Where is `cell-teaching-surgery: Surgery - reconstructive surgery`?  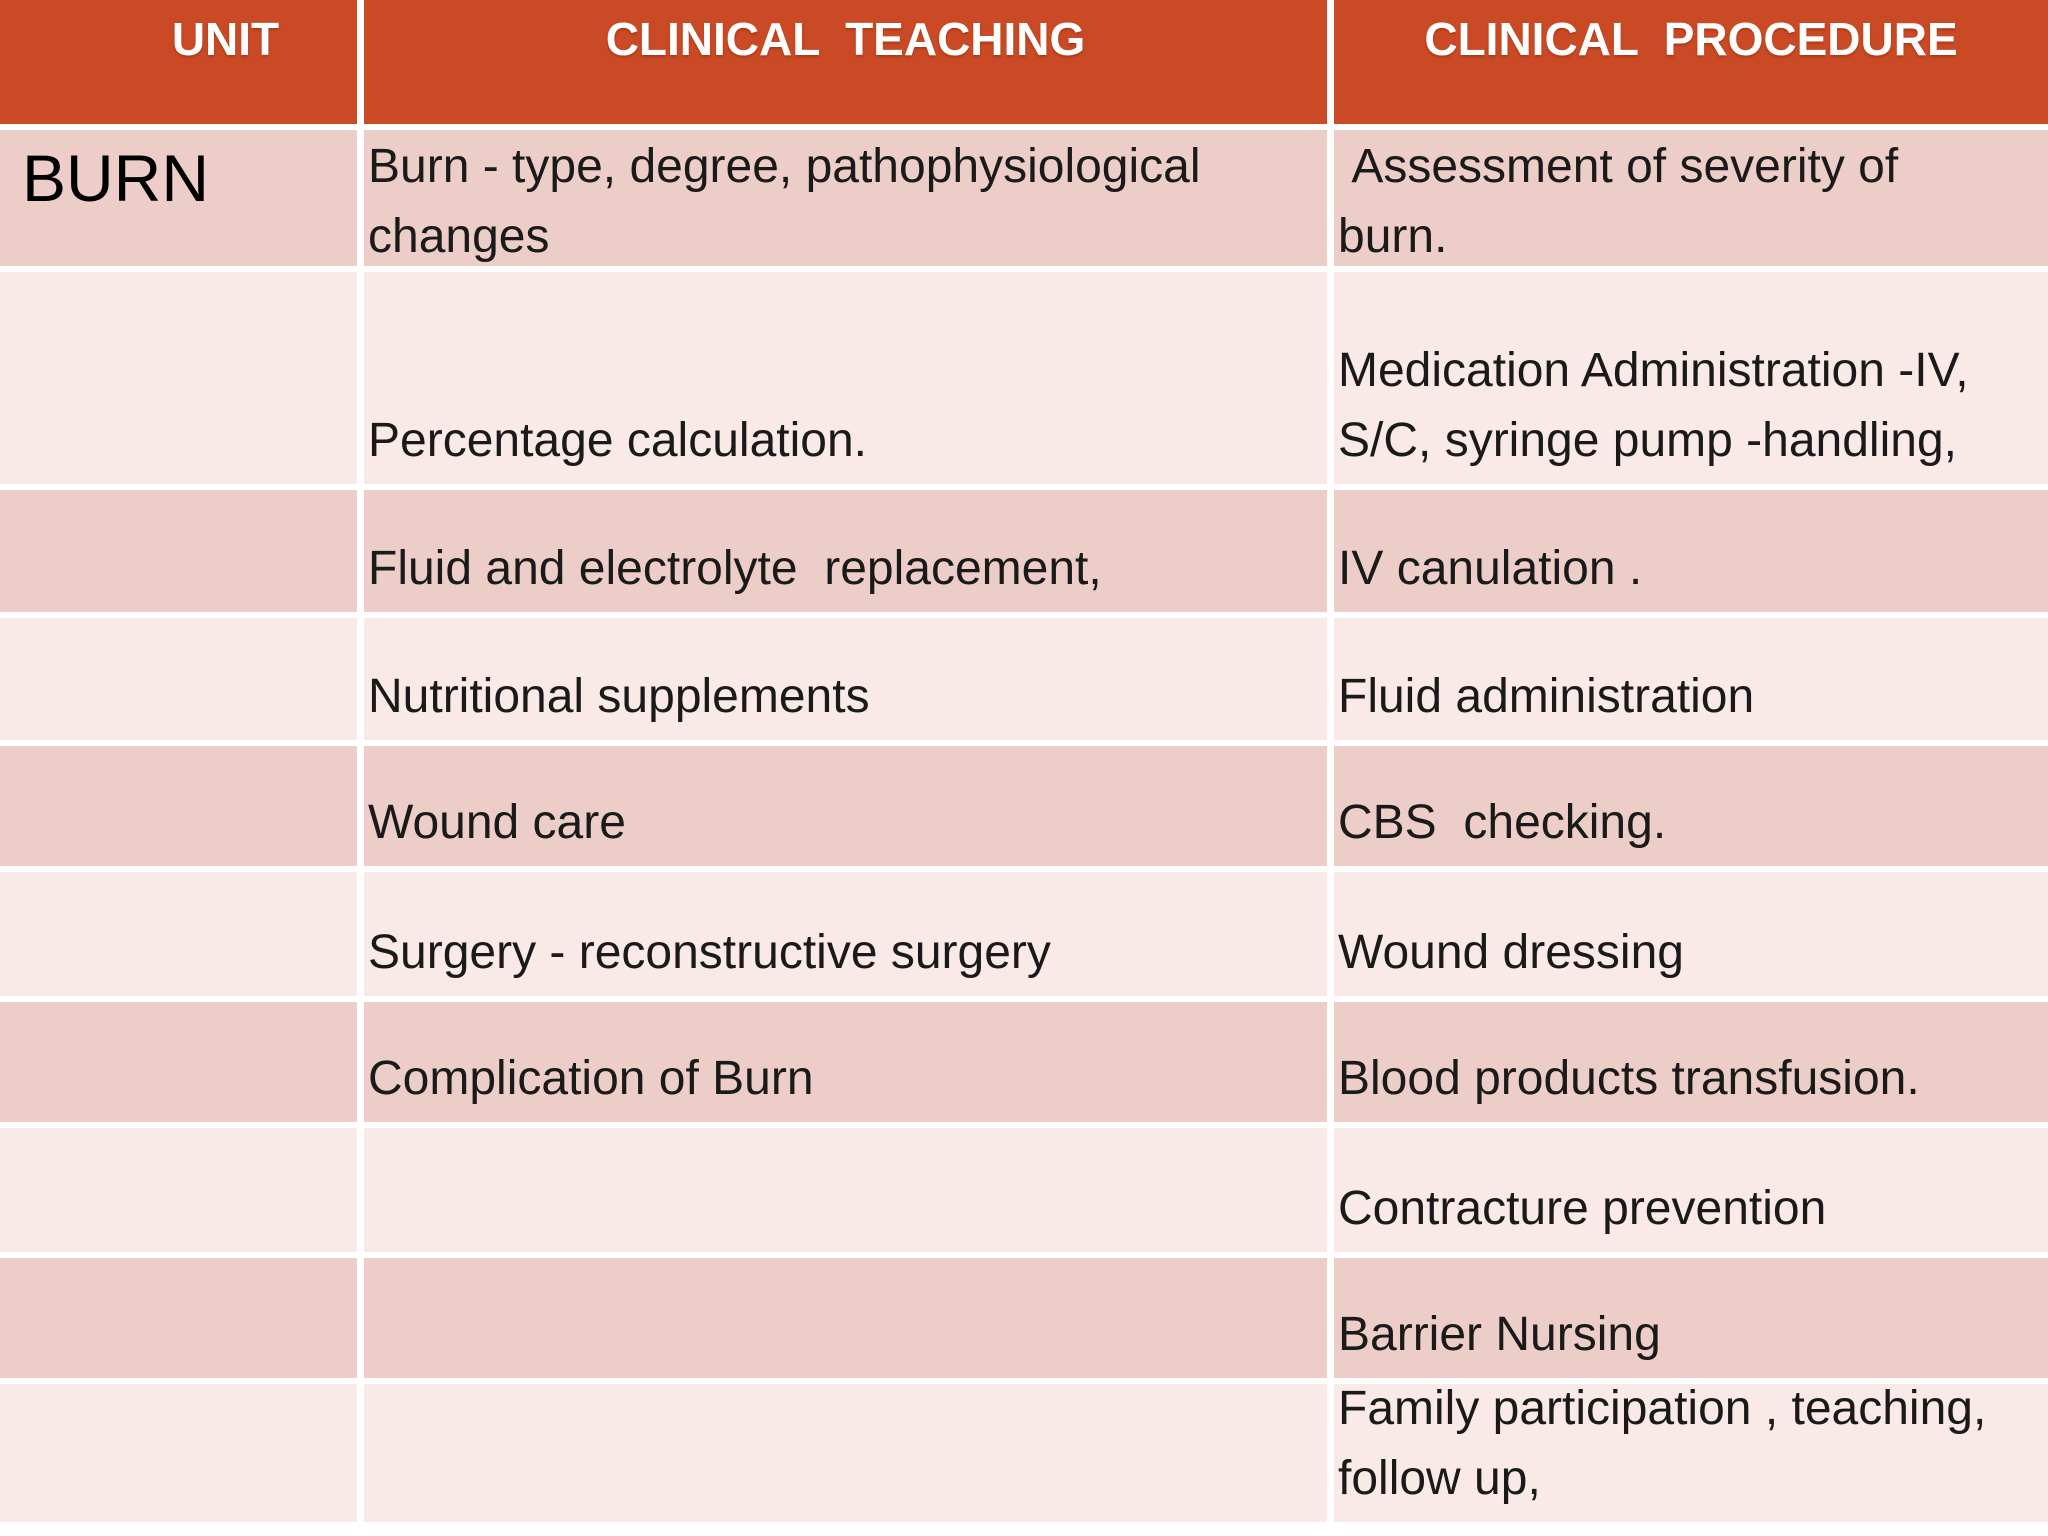
cell-teaching-surgery: Surgery - reconstructive surgery is located at coordinates (845, 934).